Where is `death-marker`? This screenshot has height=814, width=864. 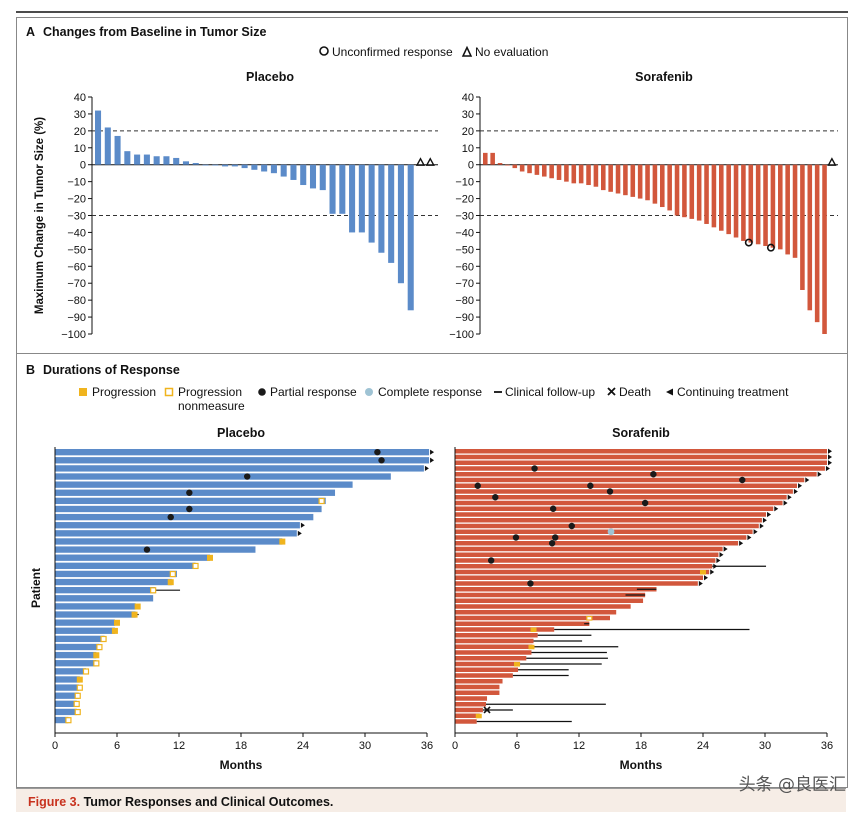
death-marker is located at coordinates (487, 710).